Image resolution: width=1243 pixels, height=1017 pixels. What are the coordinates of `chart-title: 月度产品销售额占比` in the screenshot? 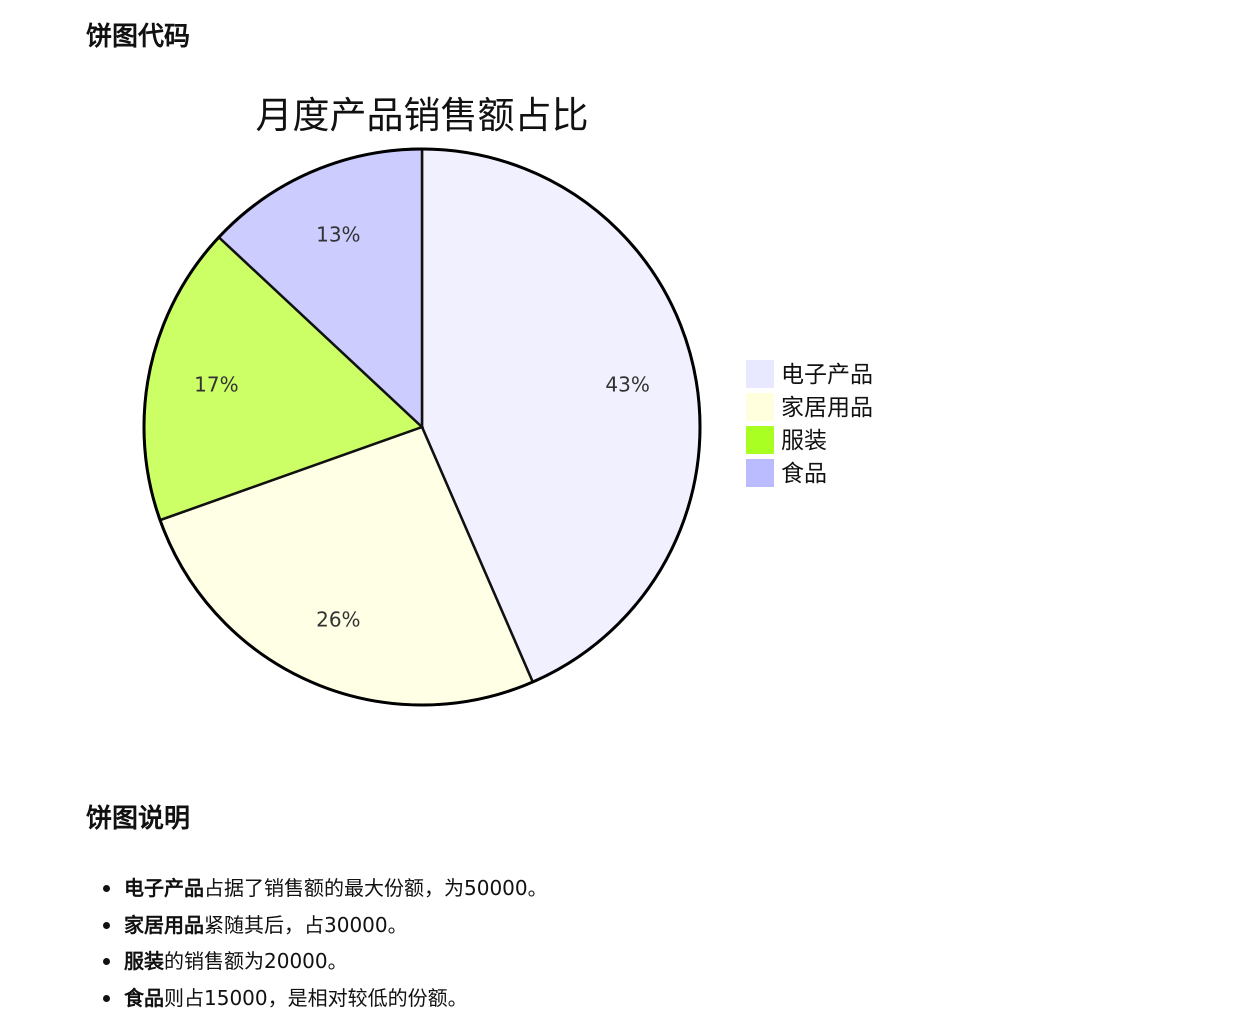 It's located at (422, 115).